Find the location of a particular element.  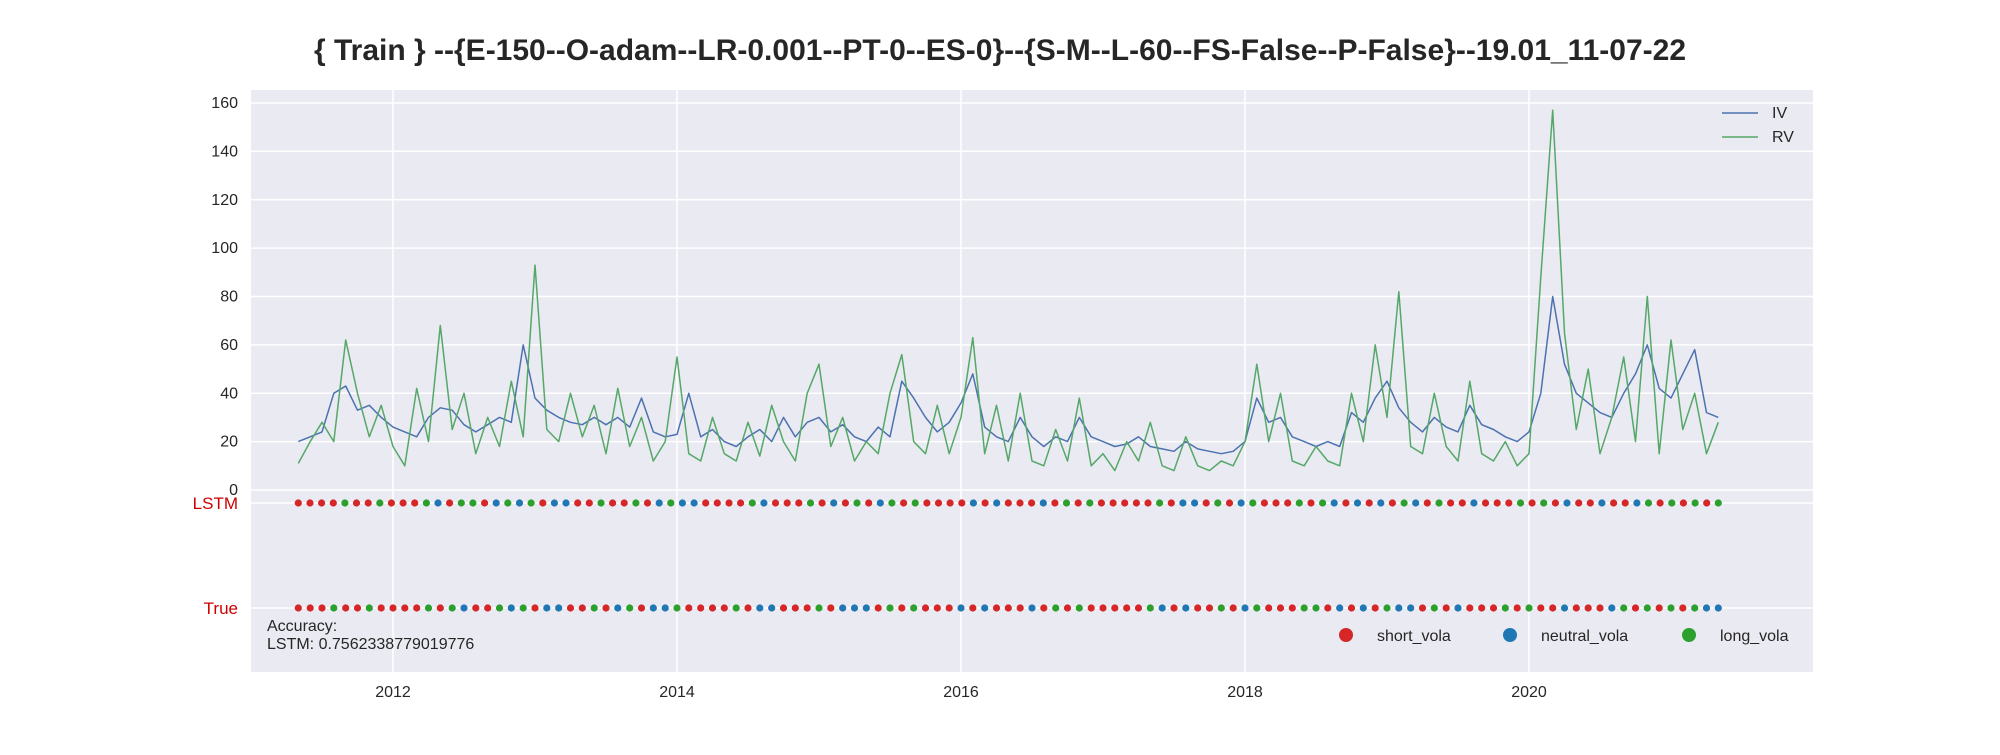

y-tick-label: 100 is located at coordinates (224, 248).